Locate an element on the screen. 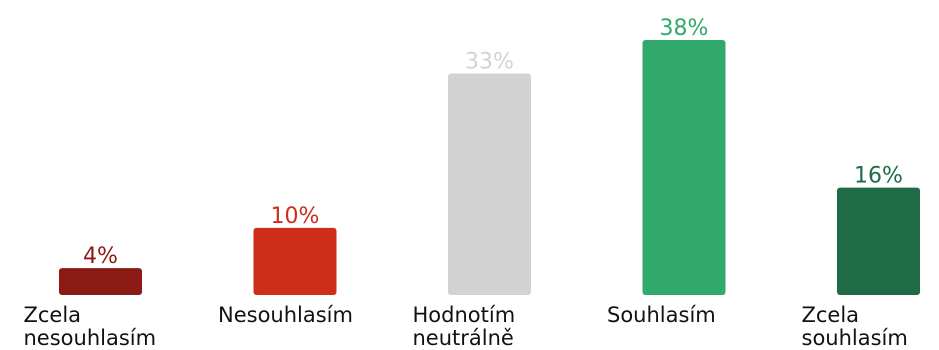 The width and height of the screenshot is (939, 350). category-label-4: Souhlasím is located at coordinates (661, 315).